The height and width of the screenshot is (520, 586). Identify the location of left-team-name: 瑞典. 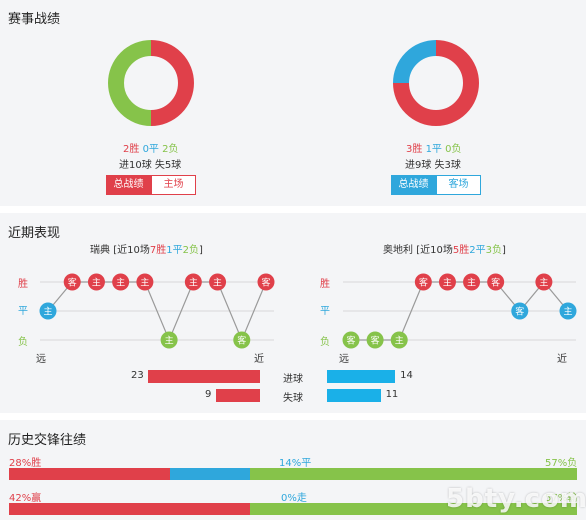
(100, 250).